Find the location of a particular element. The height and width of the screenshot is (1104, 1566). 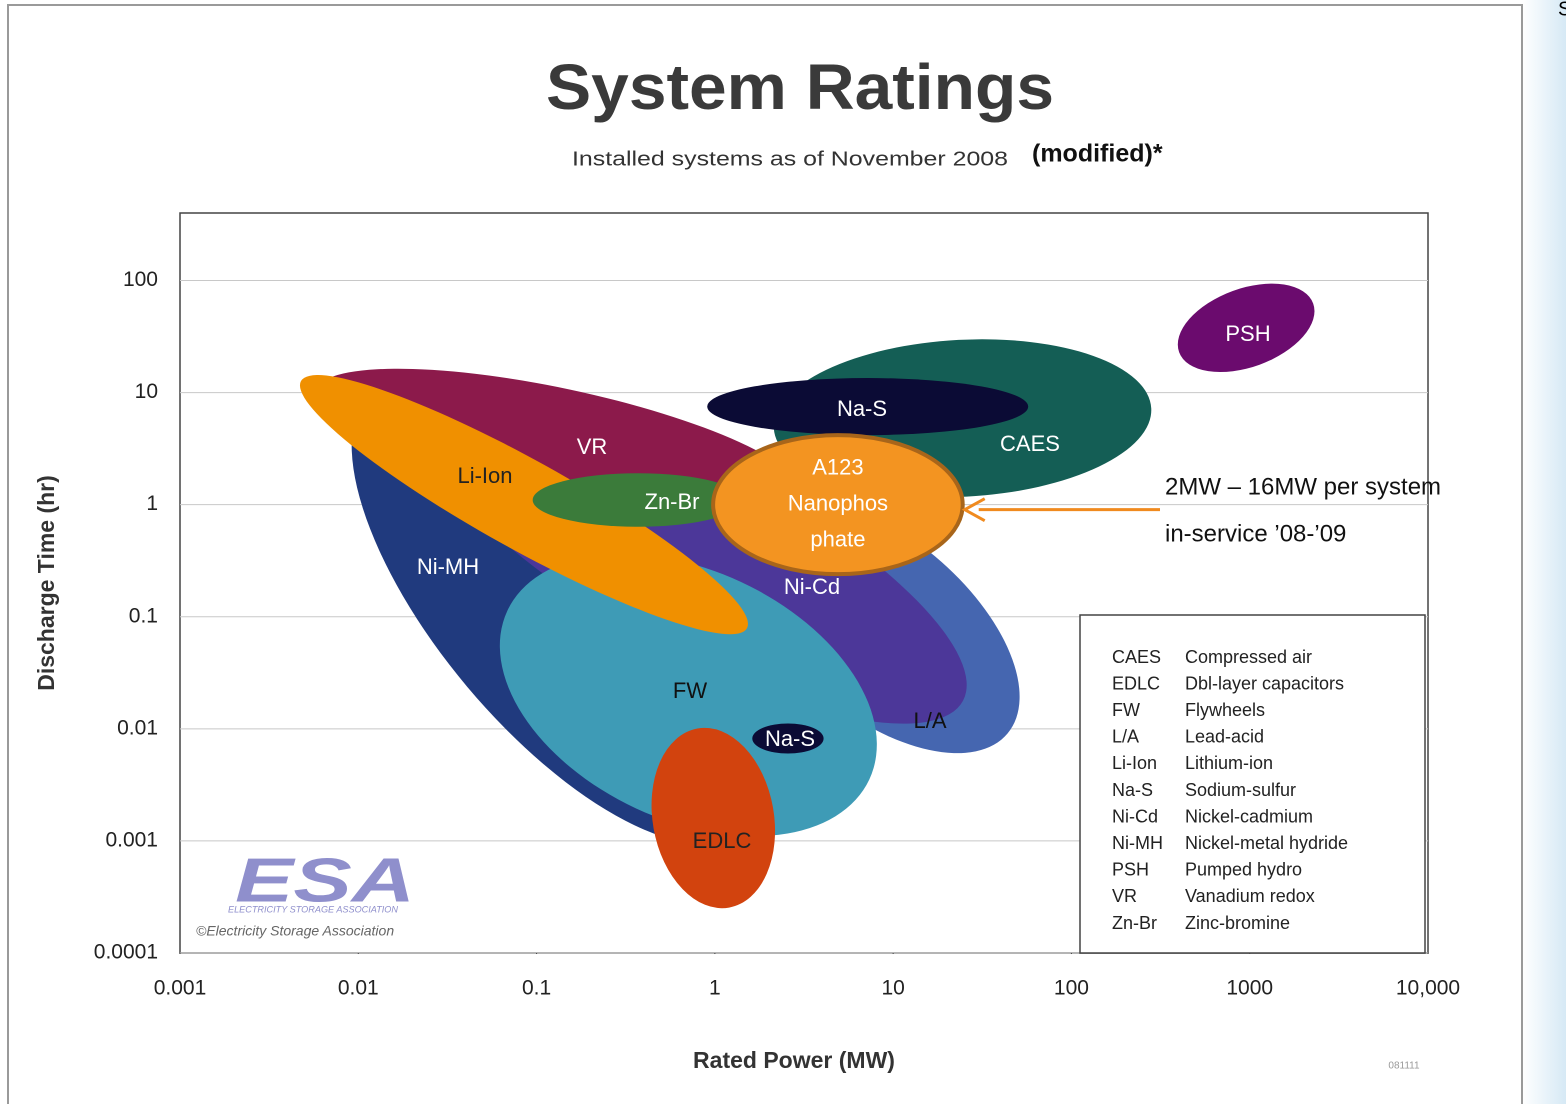

y-tick-label: 10 is located at coordinates (146, 391).